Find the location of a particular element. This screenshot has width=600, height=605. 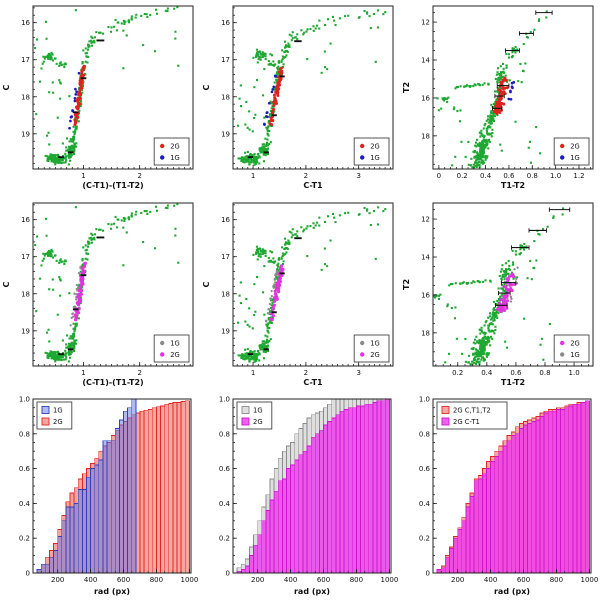

scatter-panel-r2c2: 1 2 3 16 17 18 19 C-T1 C 1G 2G is located at coordinates (300, 295).